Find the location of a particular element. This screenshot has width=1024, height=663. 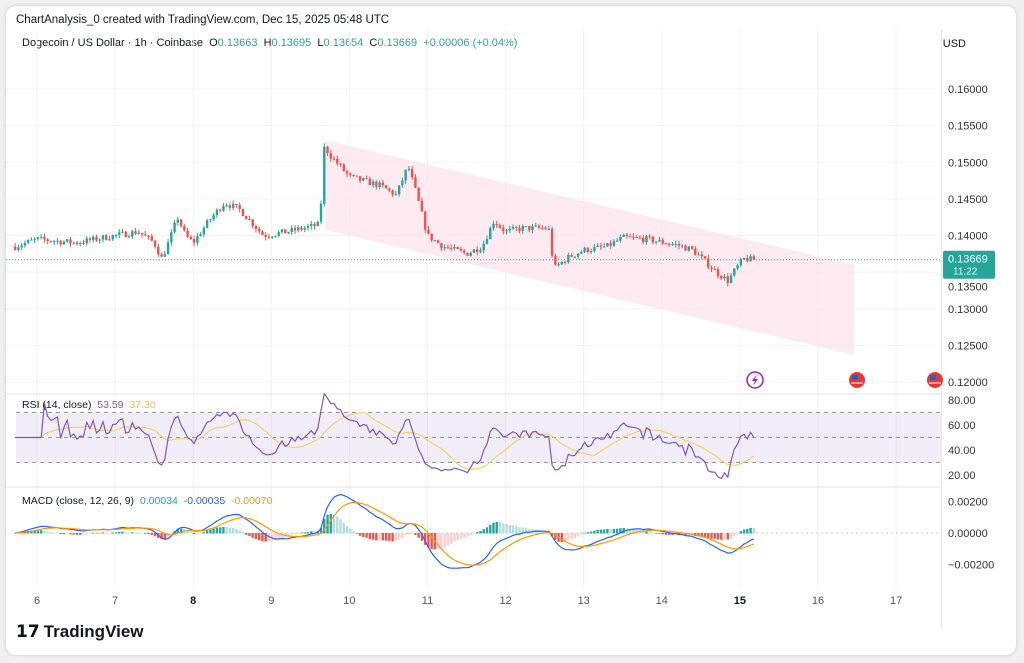

tradingview-logo: 𝟭𝟳 TradingView is located at coordinates (80, 632).